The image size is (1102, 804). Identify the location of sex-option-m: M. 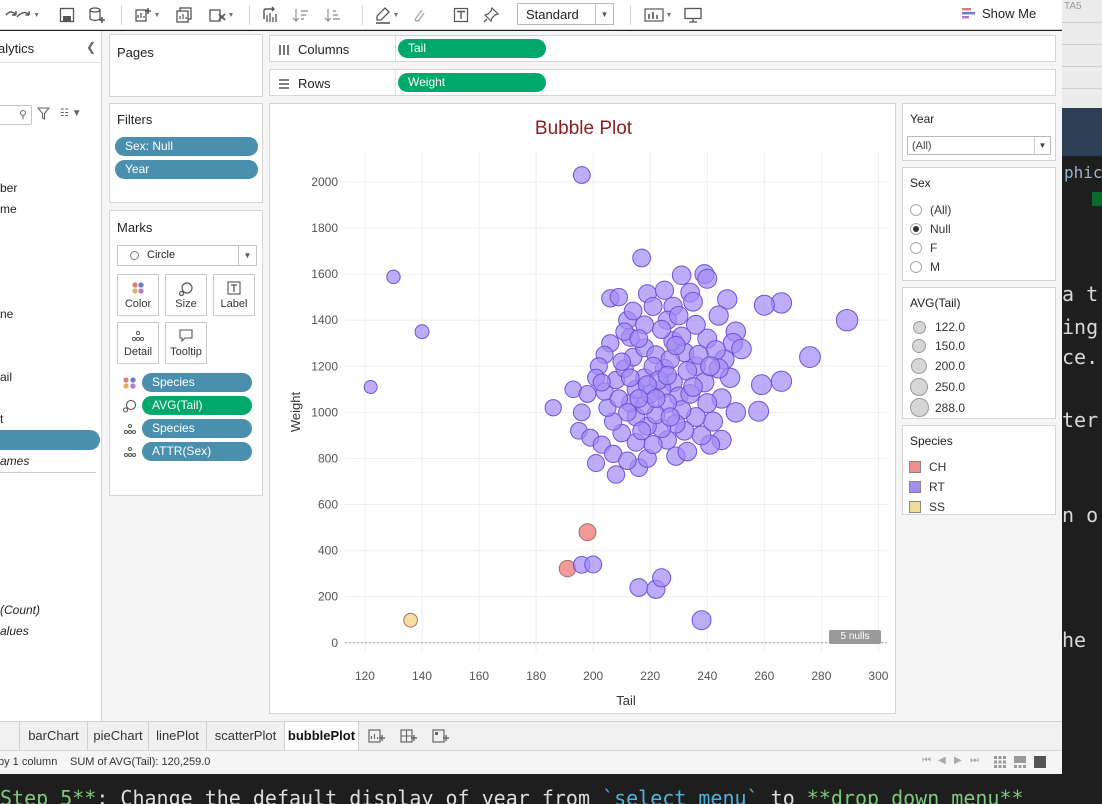
(925, 267).